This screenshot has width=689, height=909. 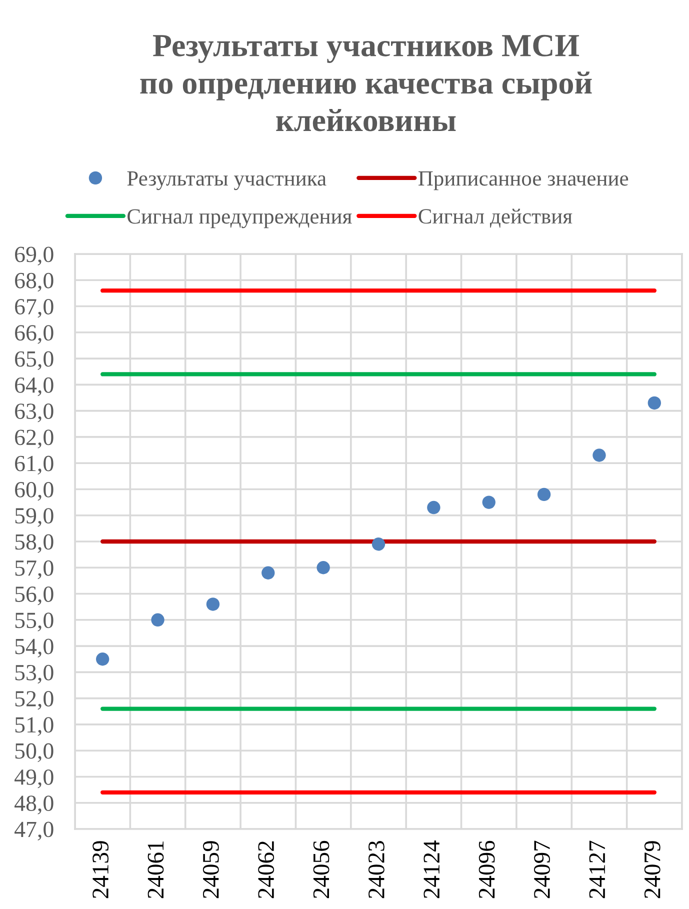 What do you see at coordinates (210, 869) in the screenshot?
I see `x-tick-label: 24059` at bounding box center [210, 869].